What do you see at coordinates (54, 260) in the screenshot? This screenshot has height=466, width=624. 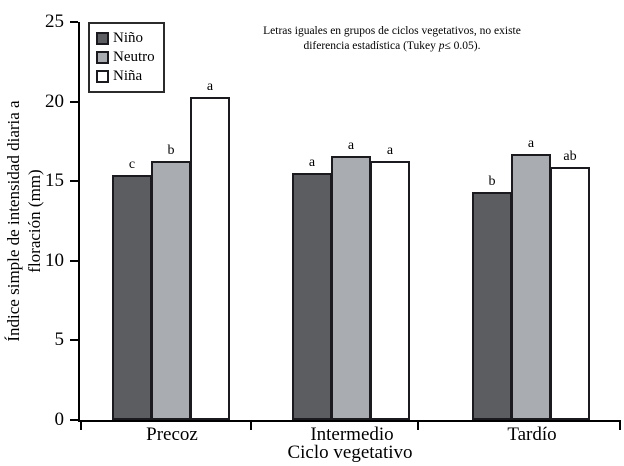 I see `y-axis-tick-label: 10` at bounding box center [54, 260].